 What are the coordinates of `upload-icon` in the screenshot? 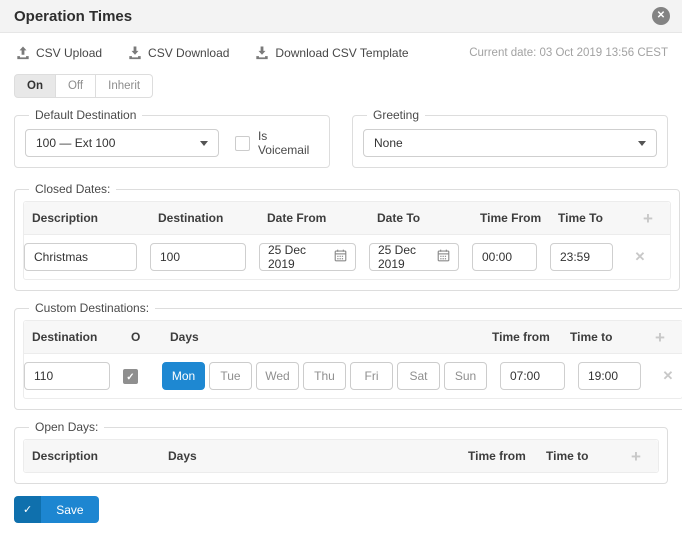 It's located at (23, 53).